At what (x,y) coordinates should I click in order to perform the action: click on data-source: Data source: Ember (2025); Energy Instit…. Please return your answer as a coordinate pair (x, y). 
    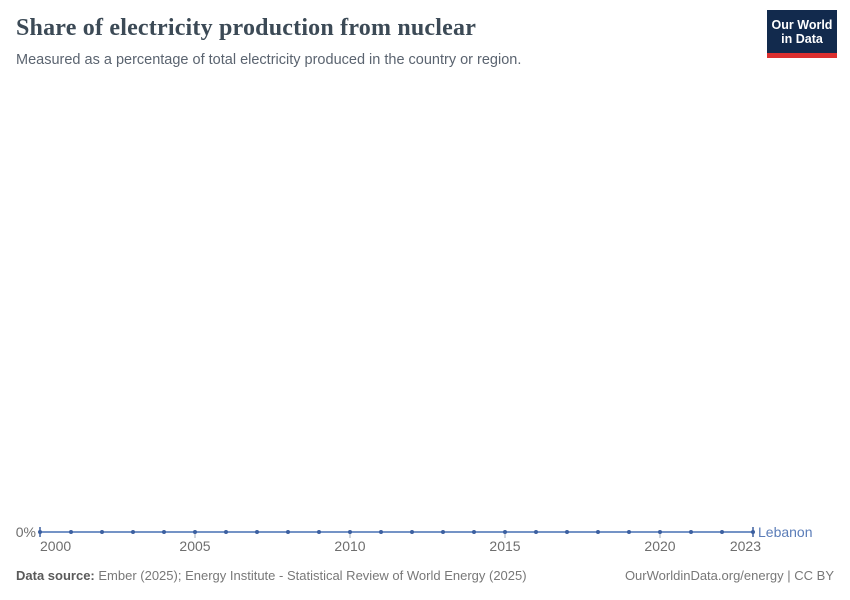
    Looking at the image, I should click on (271, 575).